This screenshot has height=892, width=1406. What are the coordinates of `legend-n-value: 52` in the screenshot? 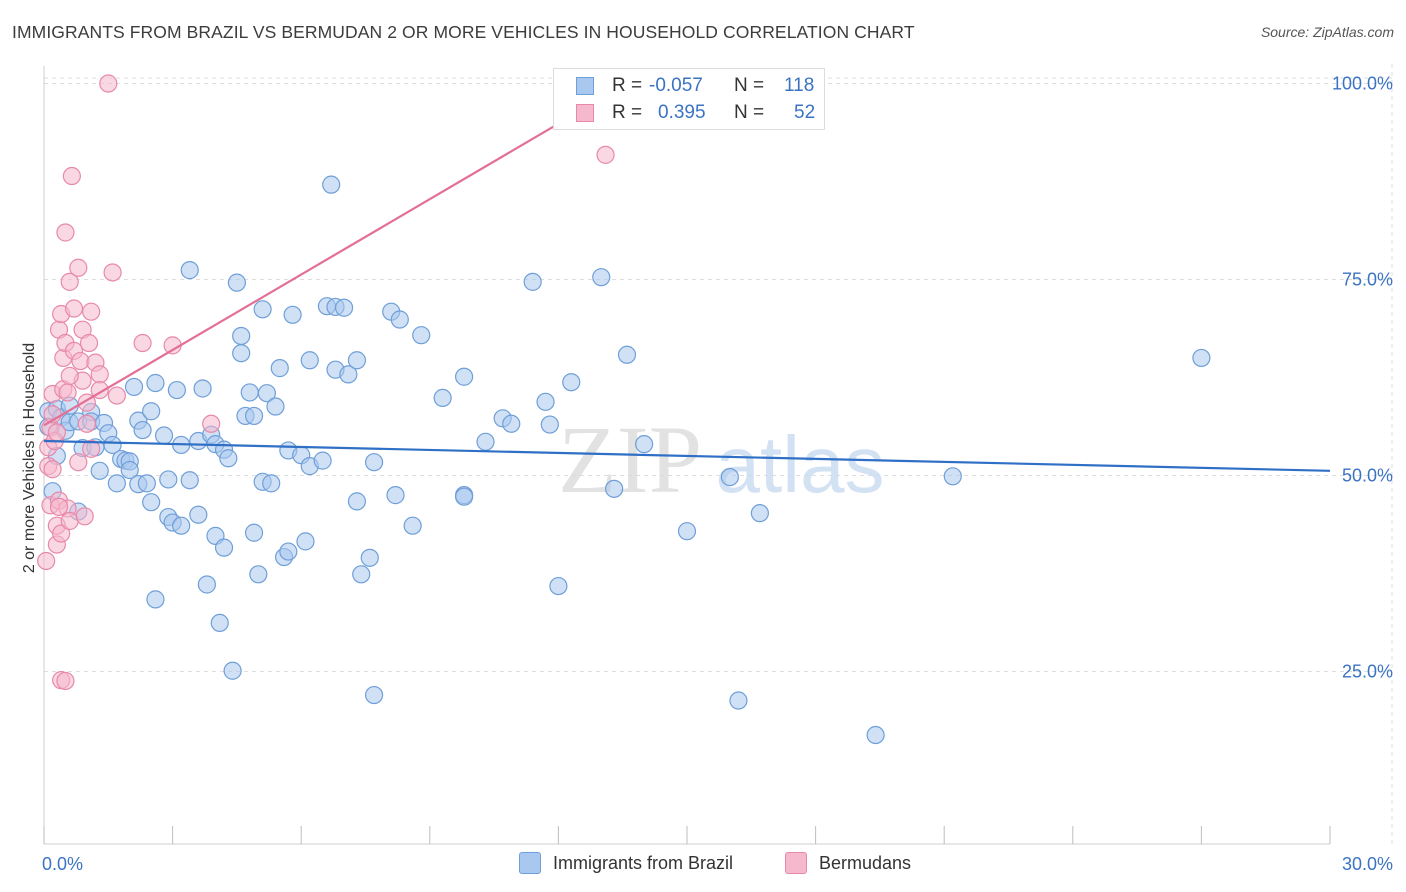 It's located at (805, 112).